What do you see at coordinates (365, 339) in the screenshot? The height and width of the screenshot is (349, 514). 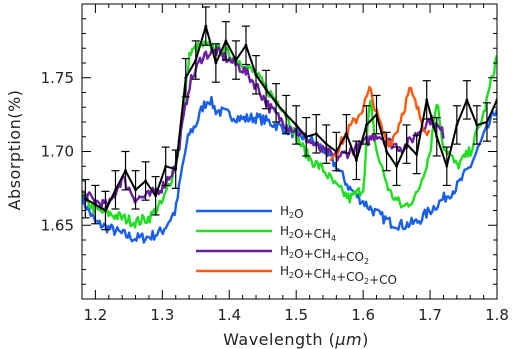 I see `x-axis-label-suffix: )` at bounding box center [365, 339].